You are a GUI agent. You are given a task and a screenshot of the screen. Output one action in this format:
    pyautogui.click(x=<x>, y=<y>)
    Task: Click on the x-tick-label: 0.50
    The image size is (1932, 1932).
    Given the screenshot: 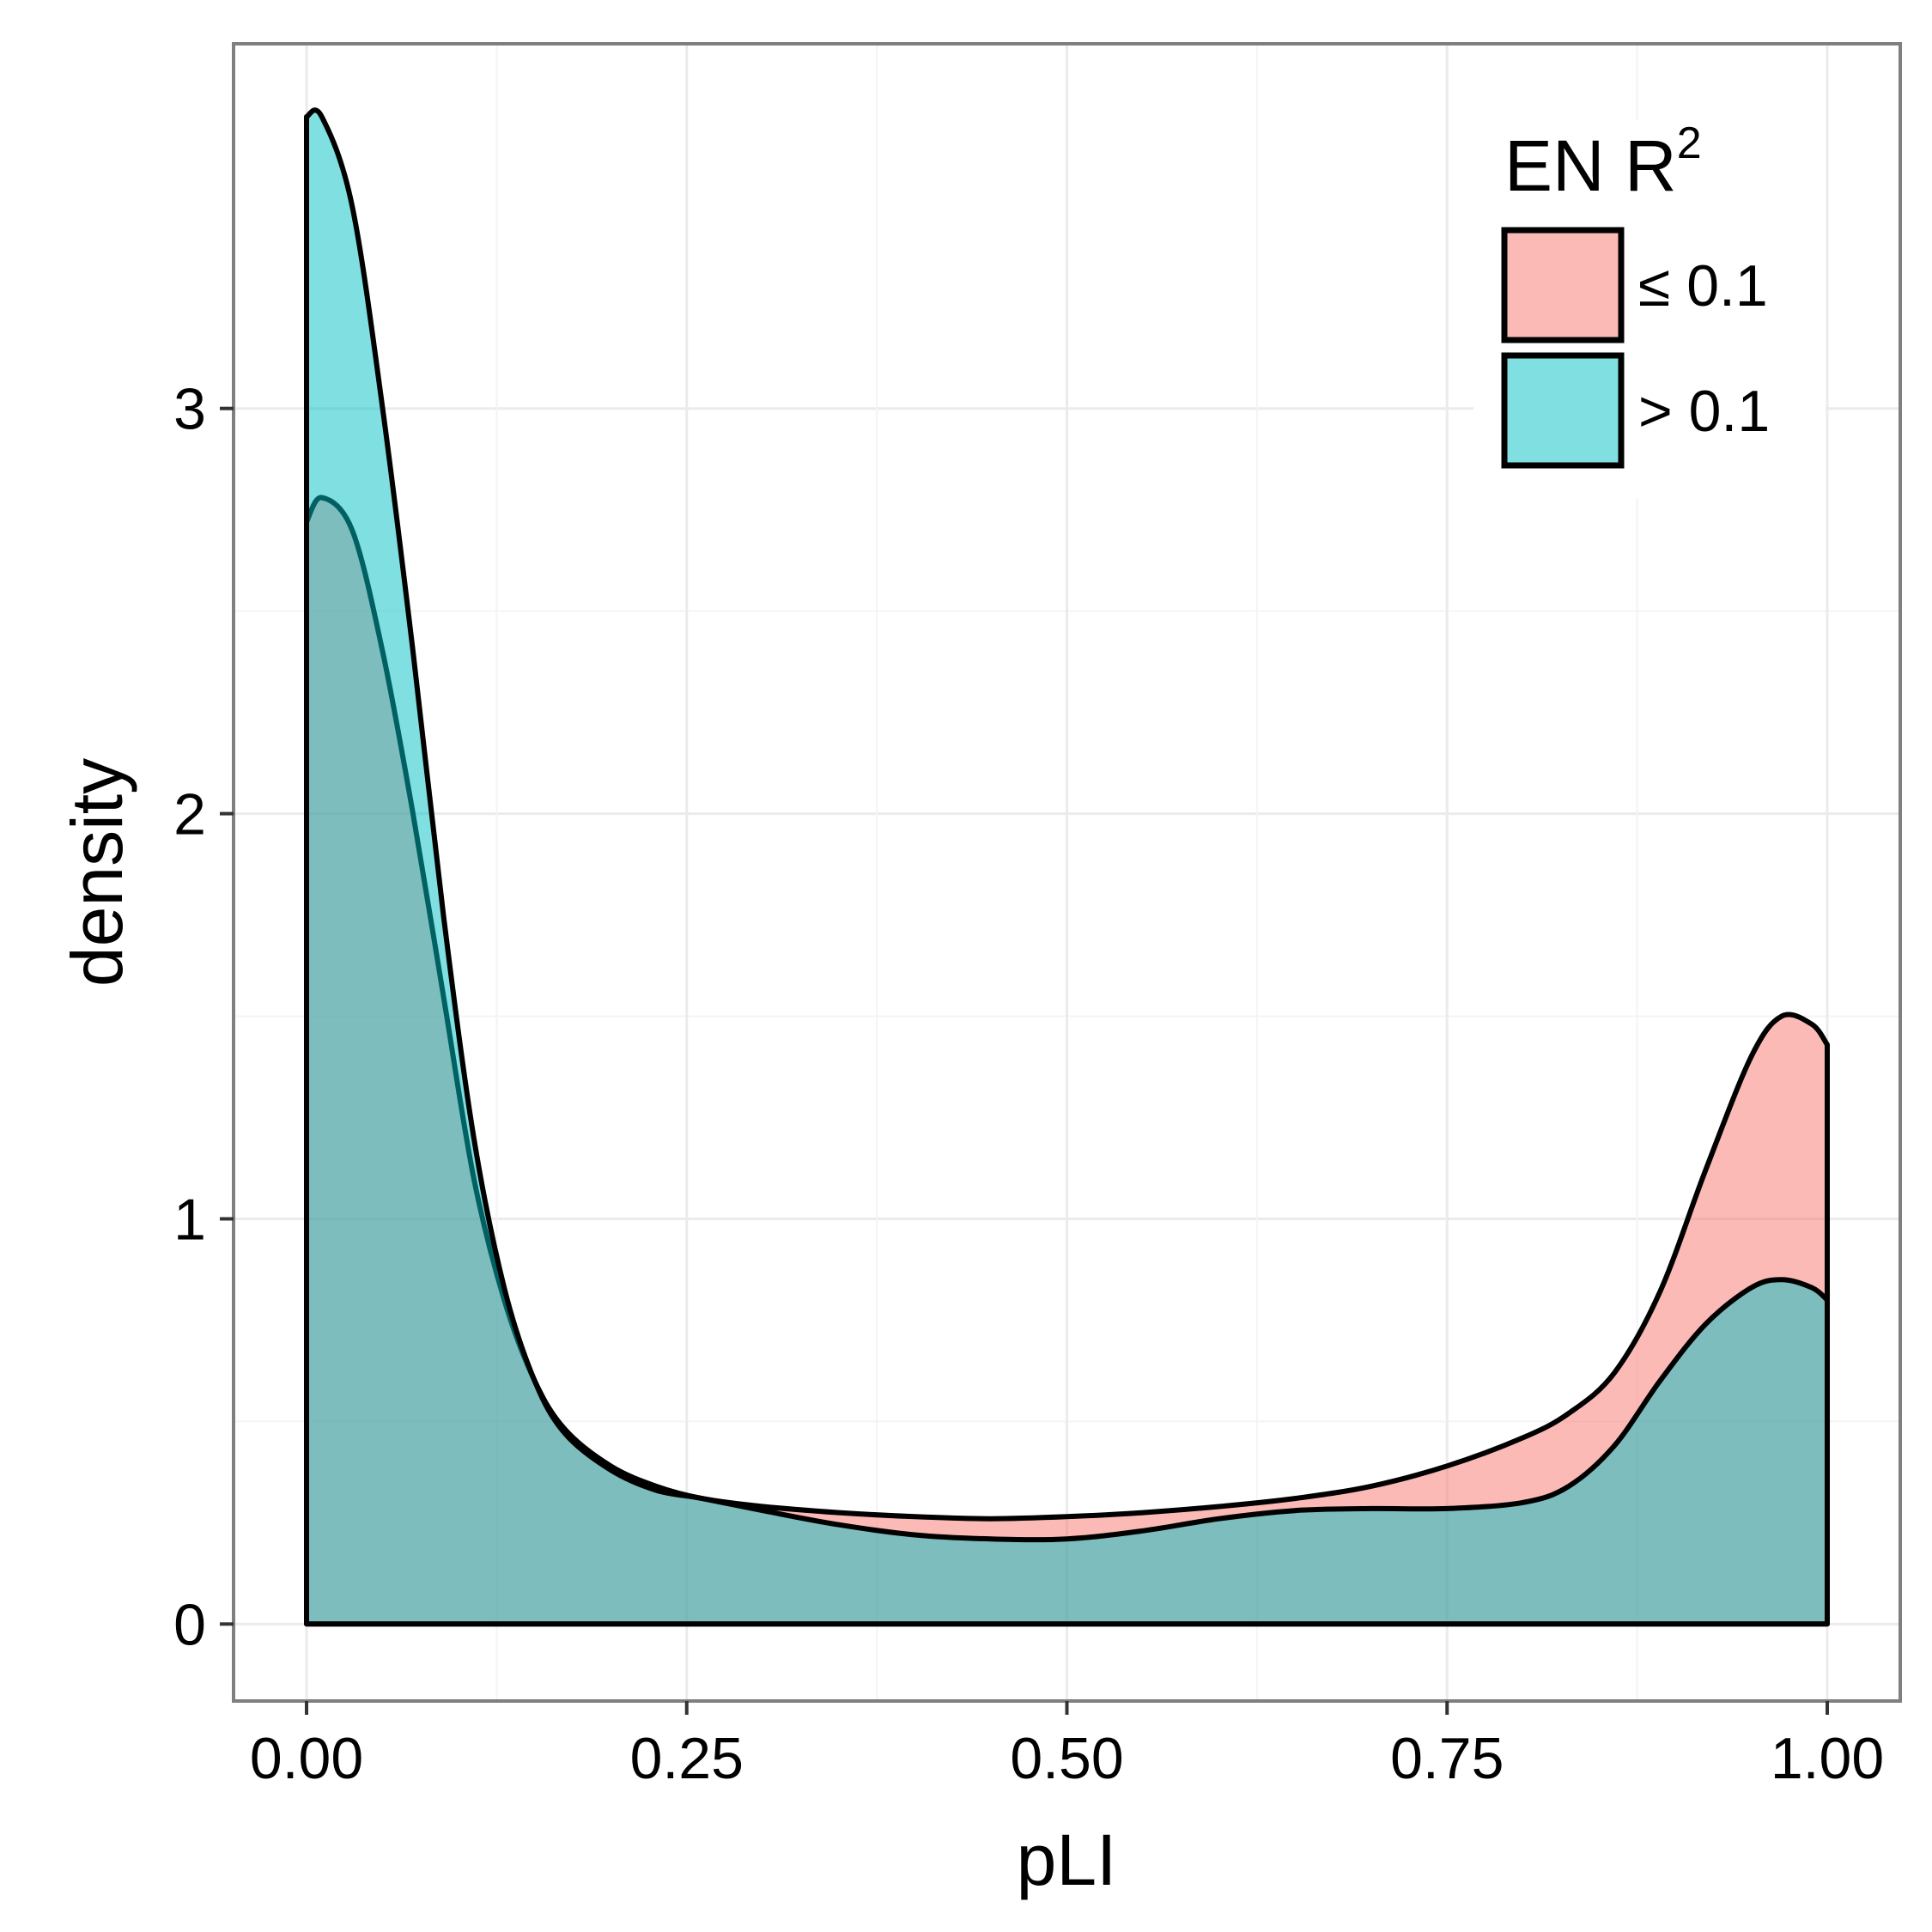 What is the action you would take?
    pyautogui.click(x=1067, y=1759)
    